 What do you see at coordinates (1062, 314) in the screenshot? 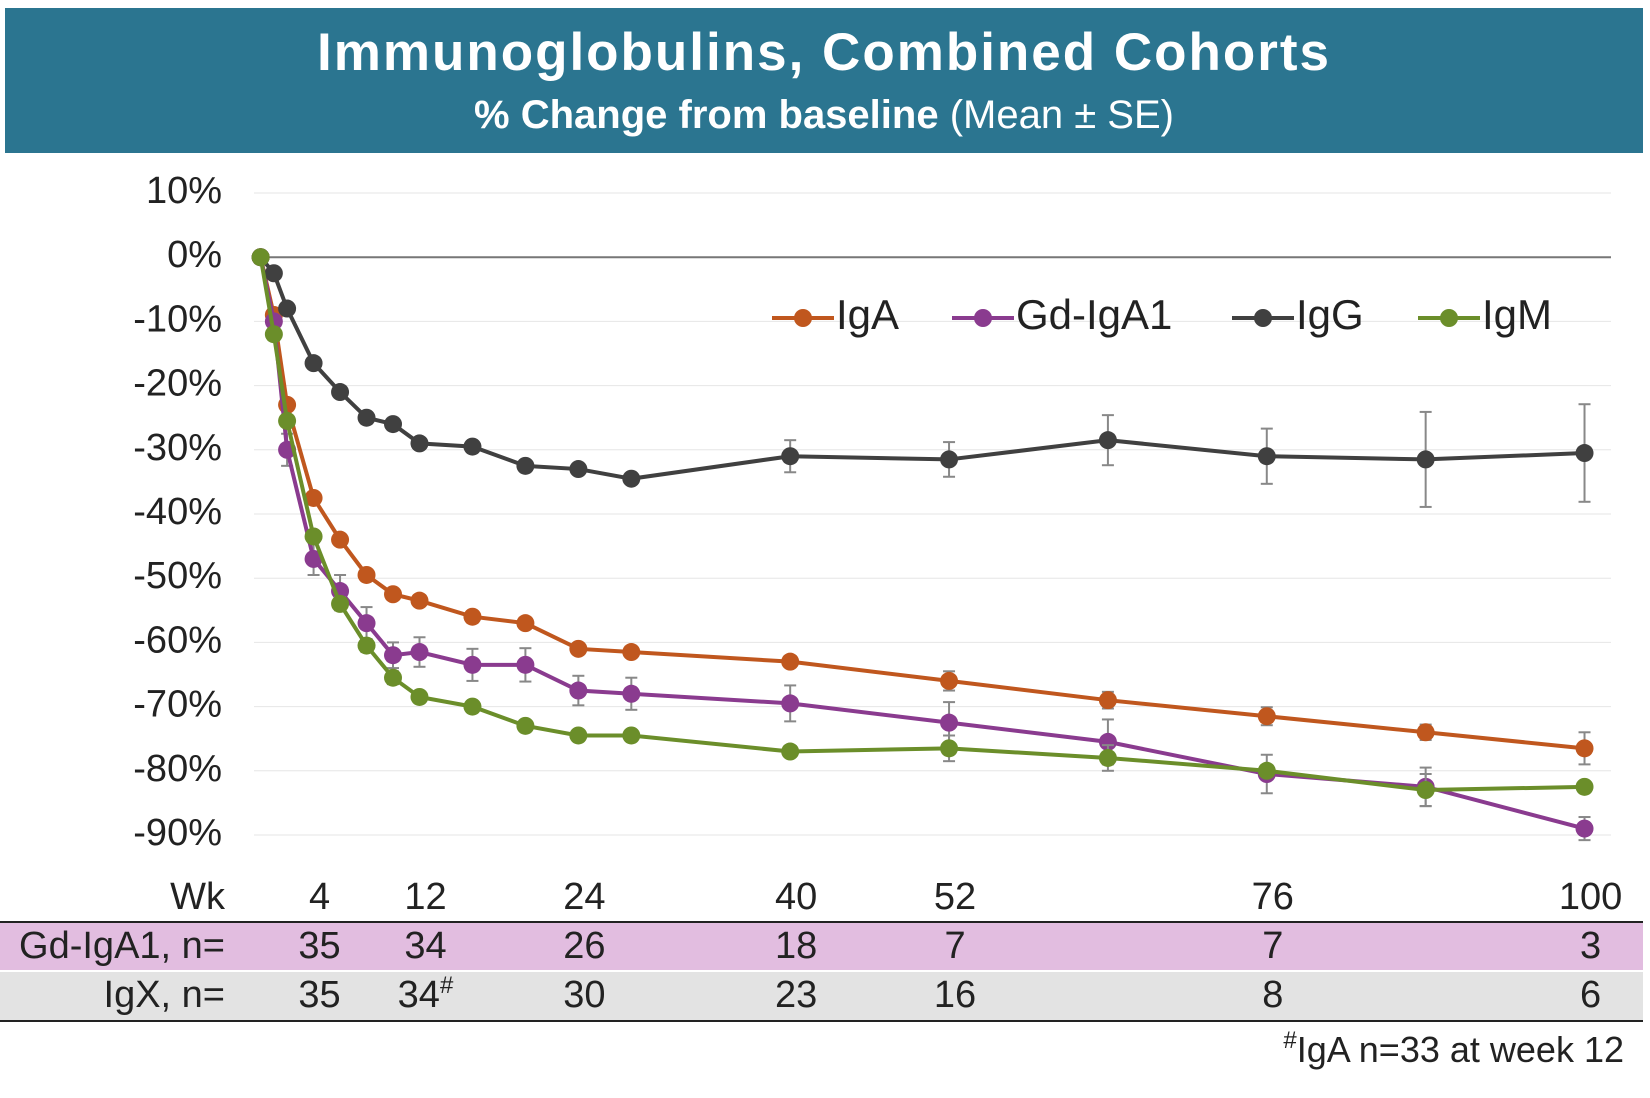
I see `legend-item: Gd-IgA1` at bounding box center [1062, 314].